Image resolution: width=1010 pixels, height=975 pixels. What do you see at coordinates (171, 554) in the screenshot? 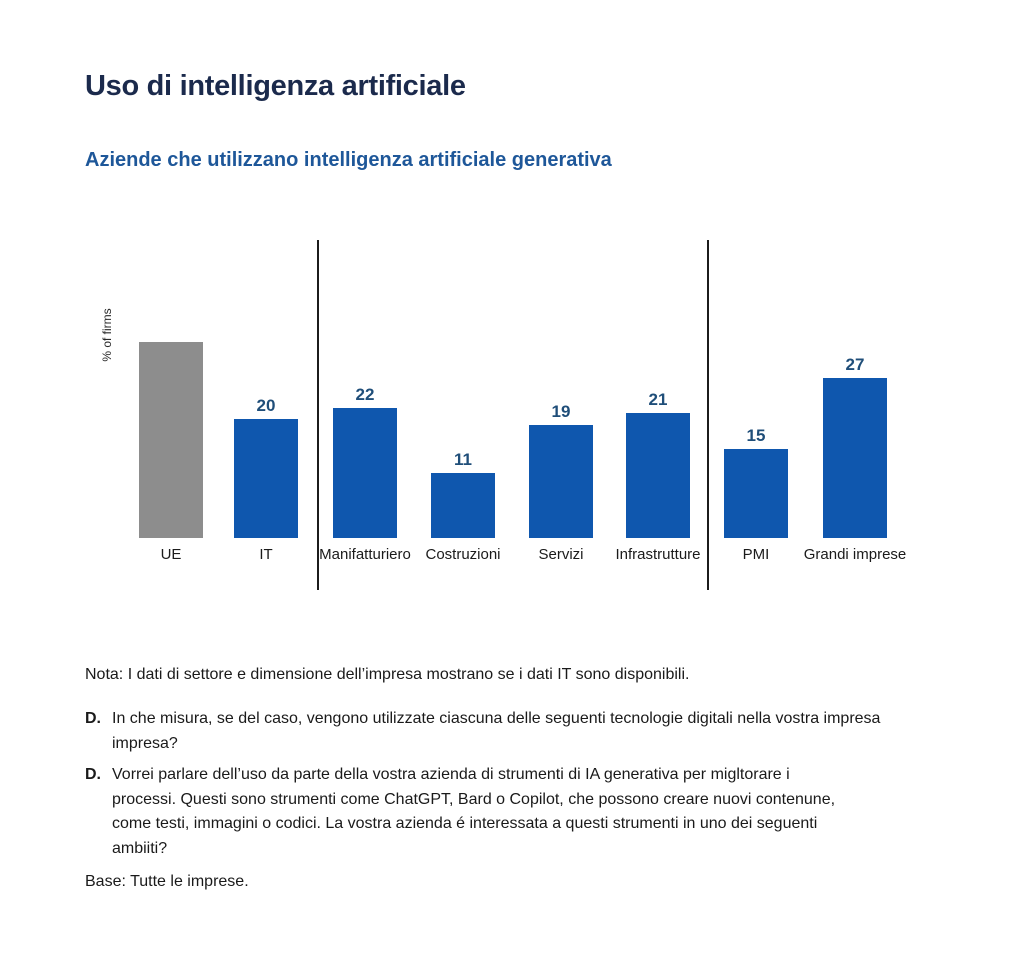
I see `bar-category-label-ue: UE` at bounding box center [171, 554].